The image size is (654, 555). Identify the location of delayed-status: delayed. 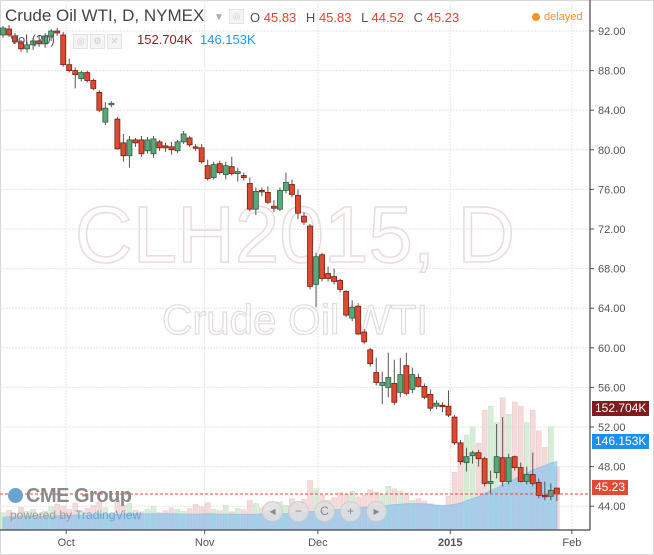
(557, 17).